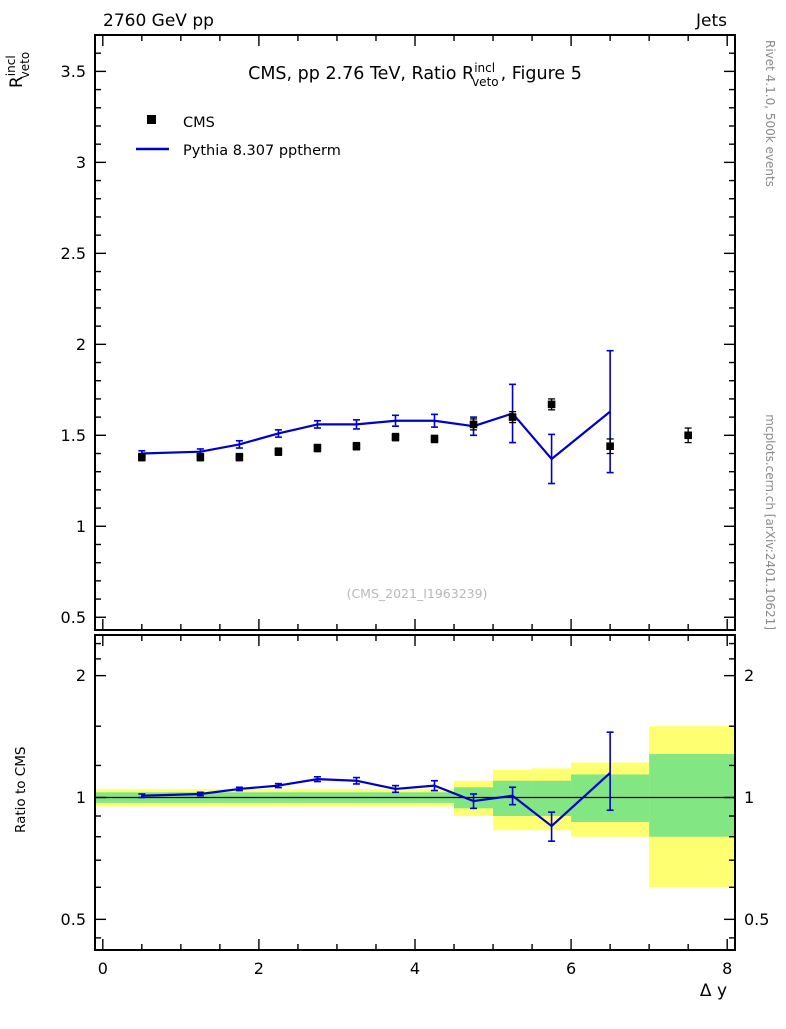  I want to click on header-topic-label: Jets, so click(711, 21).